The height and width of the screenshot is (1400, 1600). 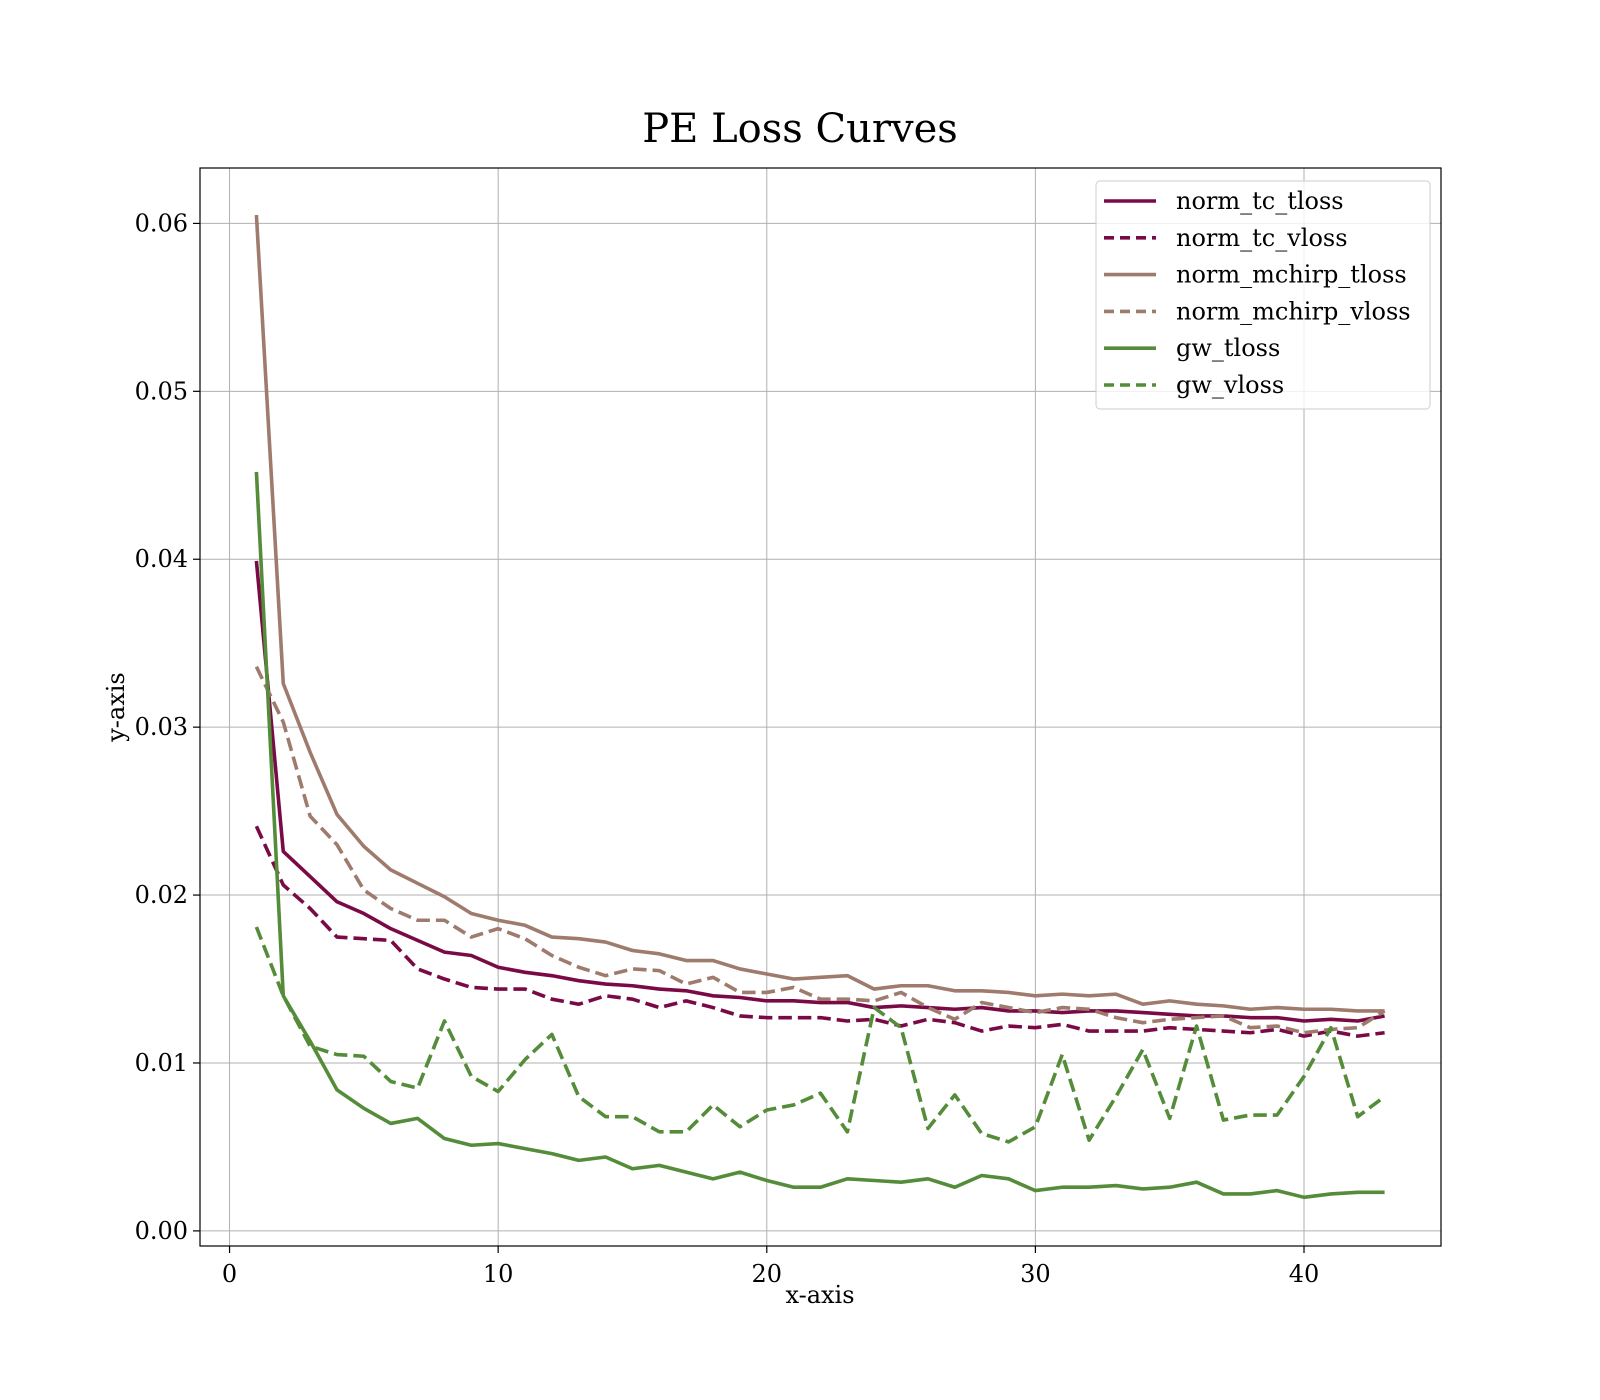 I want to click on y-tick-label: 0.04, so click(x=161, y=559).